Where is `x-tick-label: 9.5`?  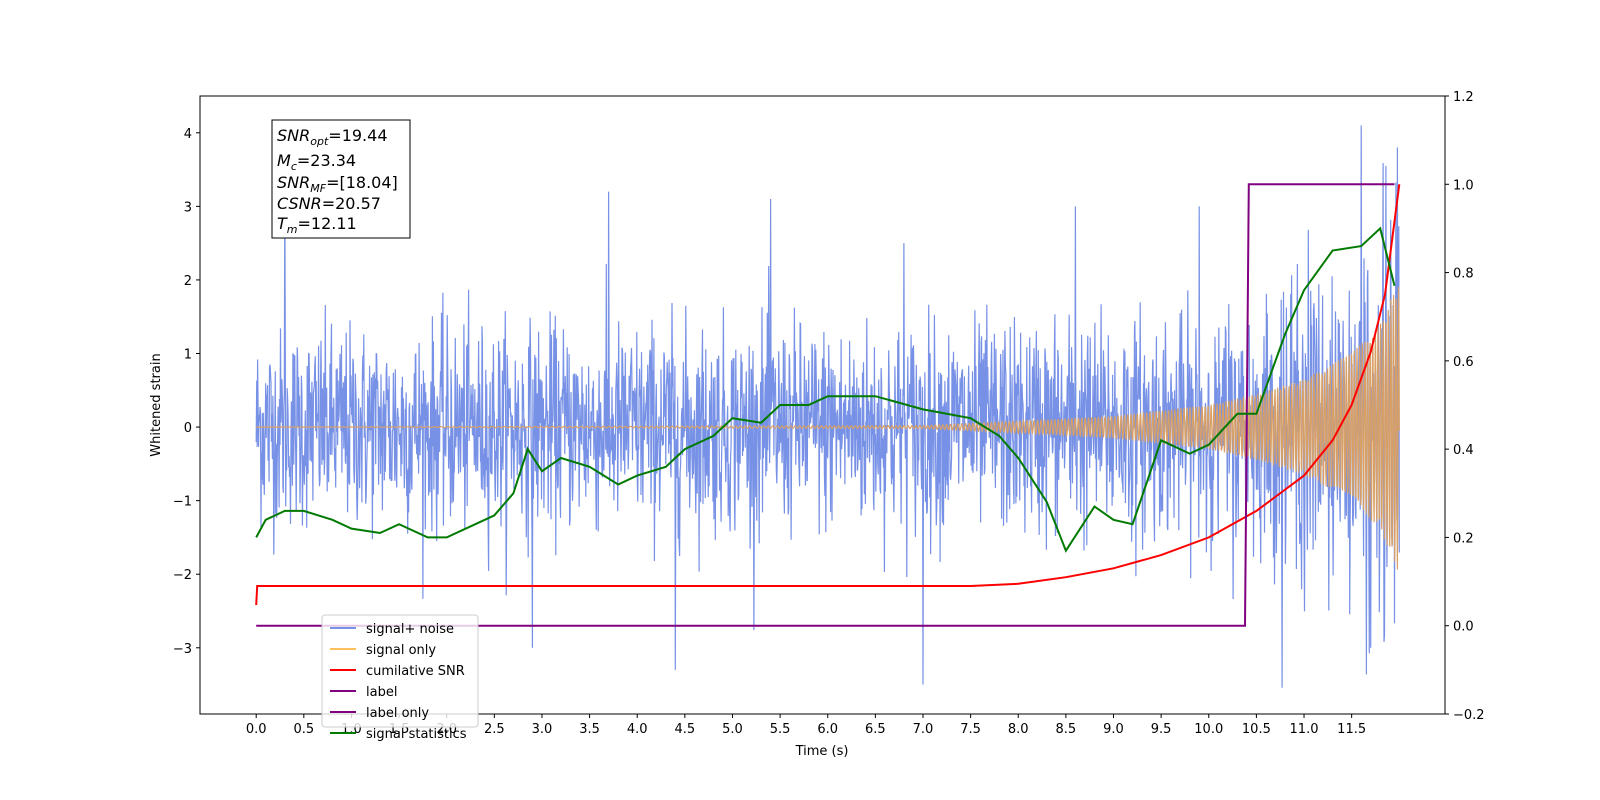 x-tick-label: 9.5 is located at coordinates (1161, 729).